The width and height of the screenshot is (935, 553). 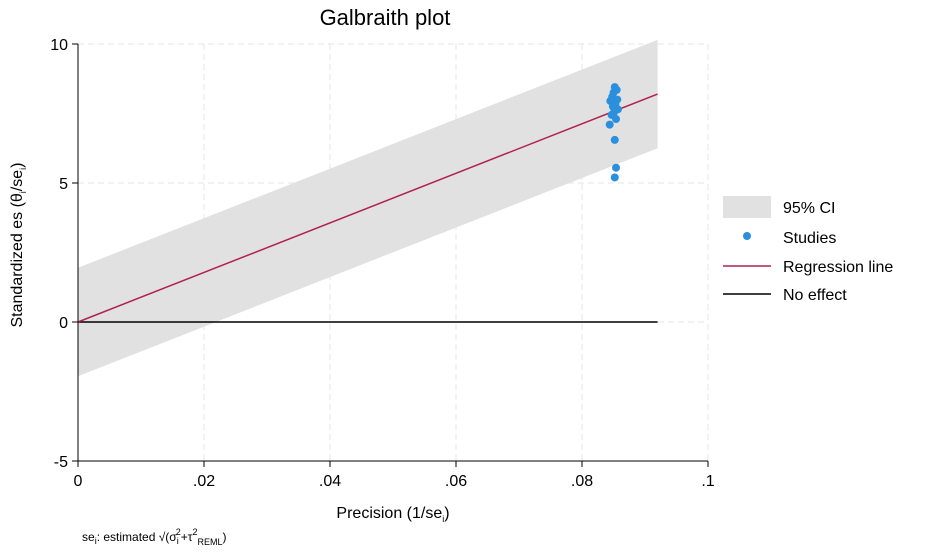 I want to click on legend-label-3: No effect, so click(x=815, y=295).